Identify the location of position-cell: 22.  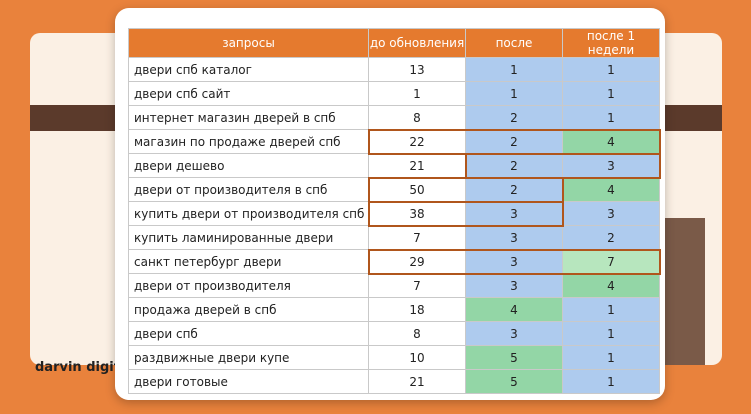
(417, 141).